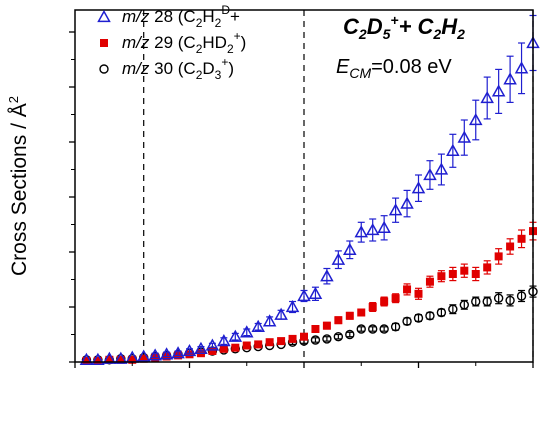 The image size is (550, 426). Describe the element at coordinates (394, 68) in the screenshot. I see `collision-energy-label: ECM=0.08 eV` at that location.